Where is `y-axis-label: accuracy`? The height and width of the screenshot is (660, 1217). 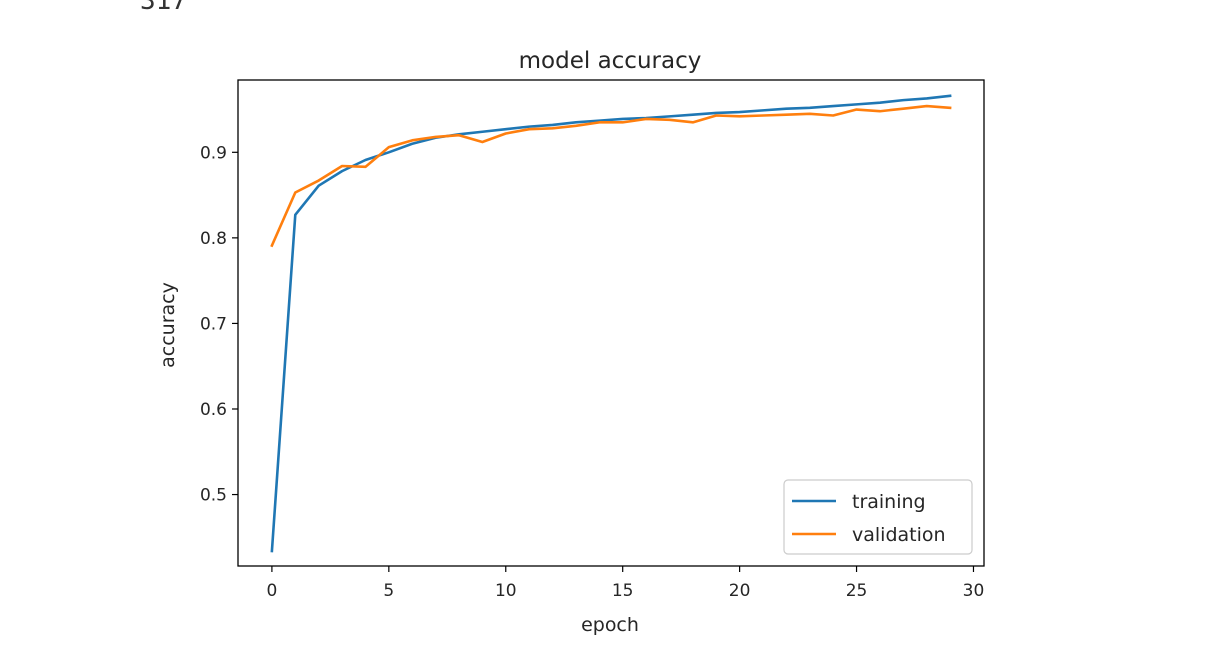
y-axis-label: accuracy is located at coordinates (168, 325).